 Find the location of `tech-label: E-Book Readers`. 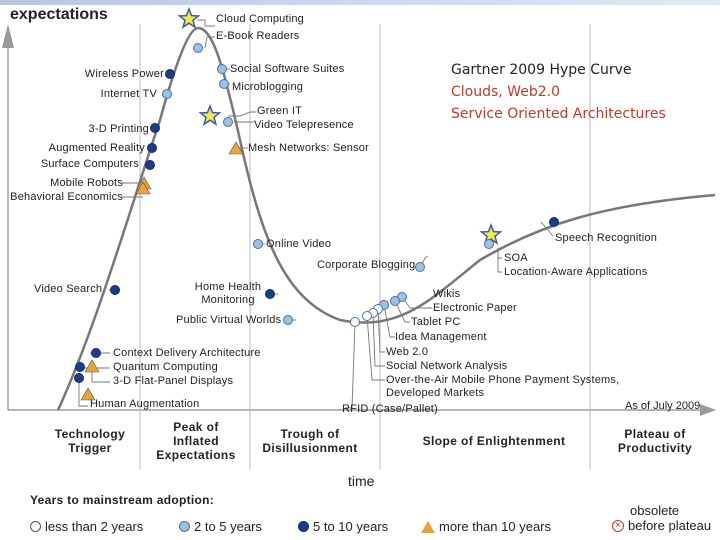

tech-label: E-Book Readers is located at coordinates (258, 36).